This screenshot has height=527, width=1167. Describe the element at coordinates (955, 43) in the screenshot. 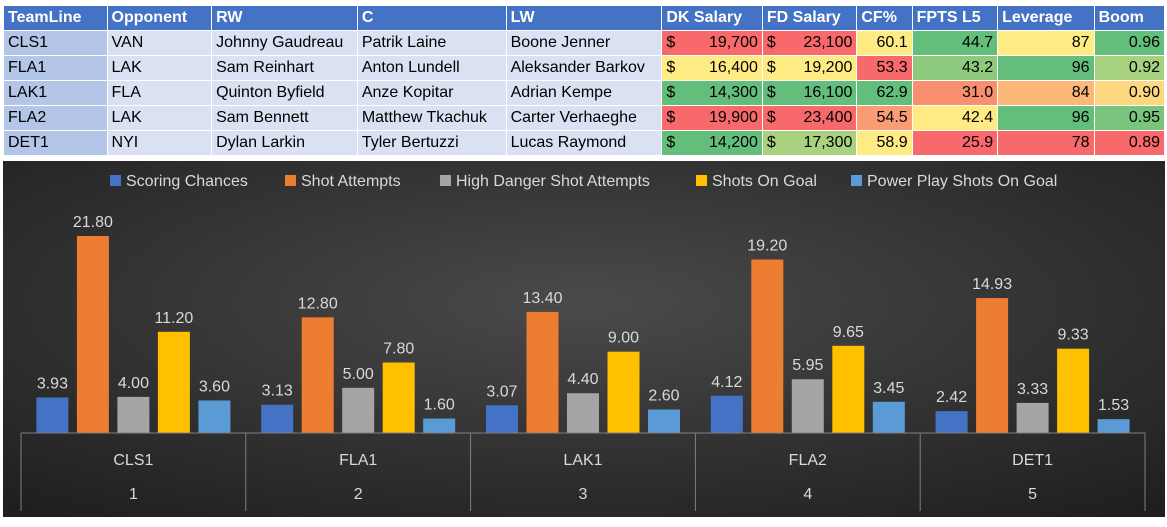

I see `fpts-l5-cell: 44.7` at that location.